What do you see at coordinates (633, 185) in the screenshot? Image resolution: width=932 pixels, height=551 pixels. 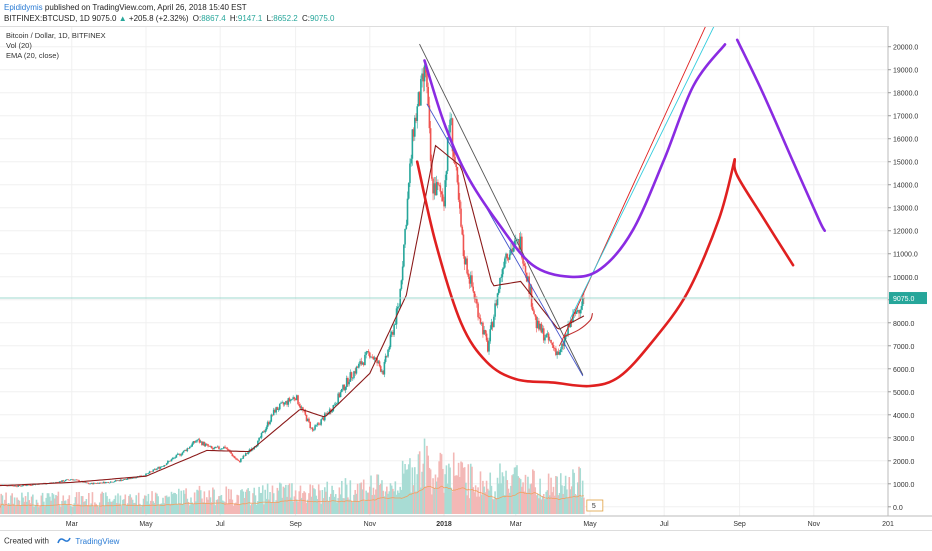 I see `projection-line-red` at bounding box center [633, 185].